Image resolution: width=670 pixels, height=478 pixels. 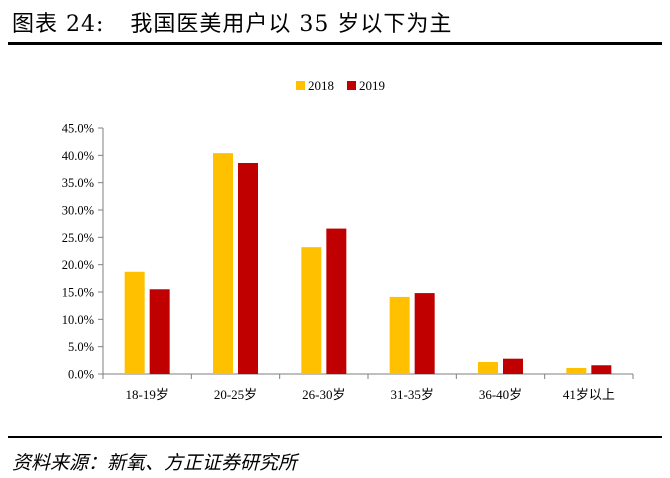 What do you see at coordinates (335, 43) in the screenshot?
I see `top-rule` at bounding box center [335, 43].